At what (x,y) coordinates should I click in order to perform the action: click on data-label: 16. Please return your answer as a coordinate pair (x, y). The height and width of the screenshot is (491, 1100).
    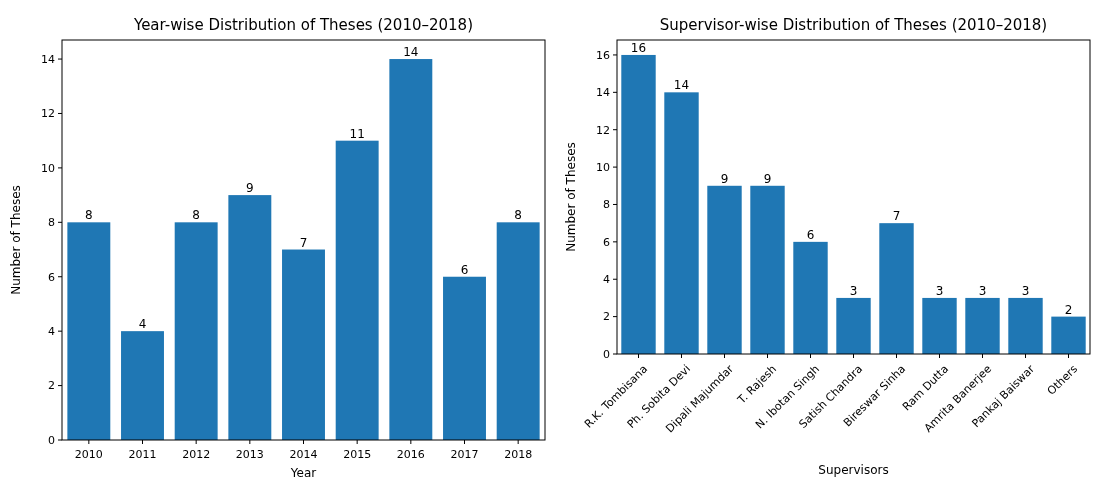
    Looking at the image, I should click on (638, 47).